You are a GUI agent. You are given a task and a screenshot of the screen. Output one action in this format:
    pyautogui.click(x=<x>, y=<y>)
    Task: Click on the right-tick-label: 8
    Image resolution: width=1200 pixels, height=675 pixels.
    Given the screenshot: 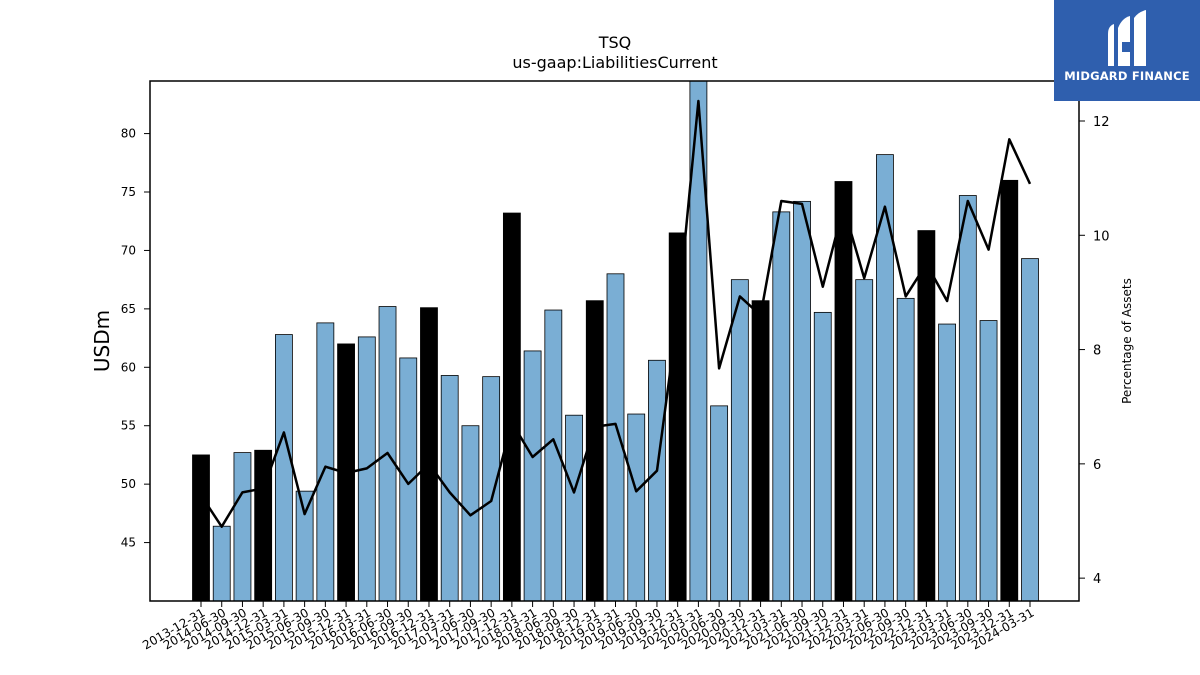 What is the action you would take?
    pyautogui.click(x=1097, y=351)
    